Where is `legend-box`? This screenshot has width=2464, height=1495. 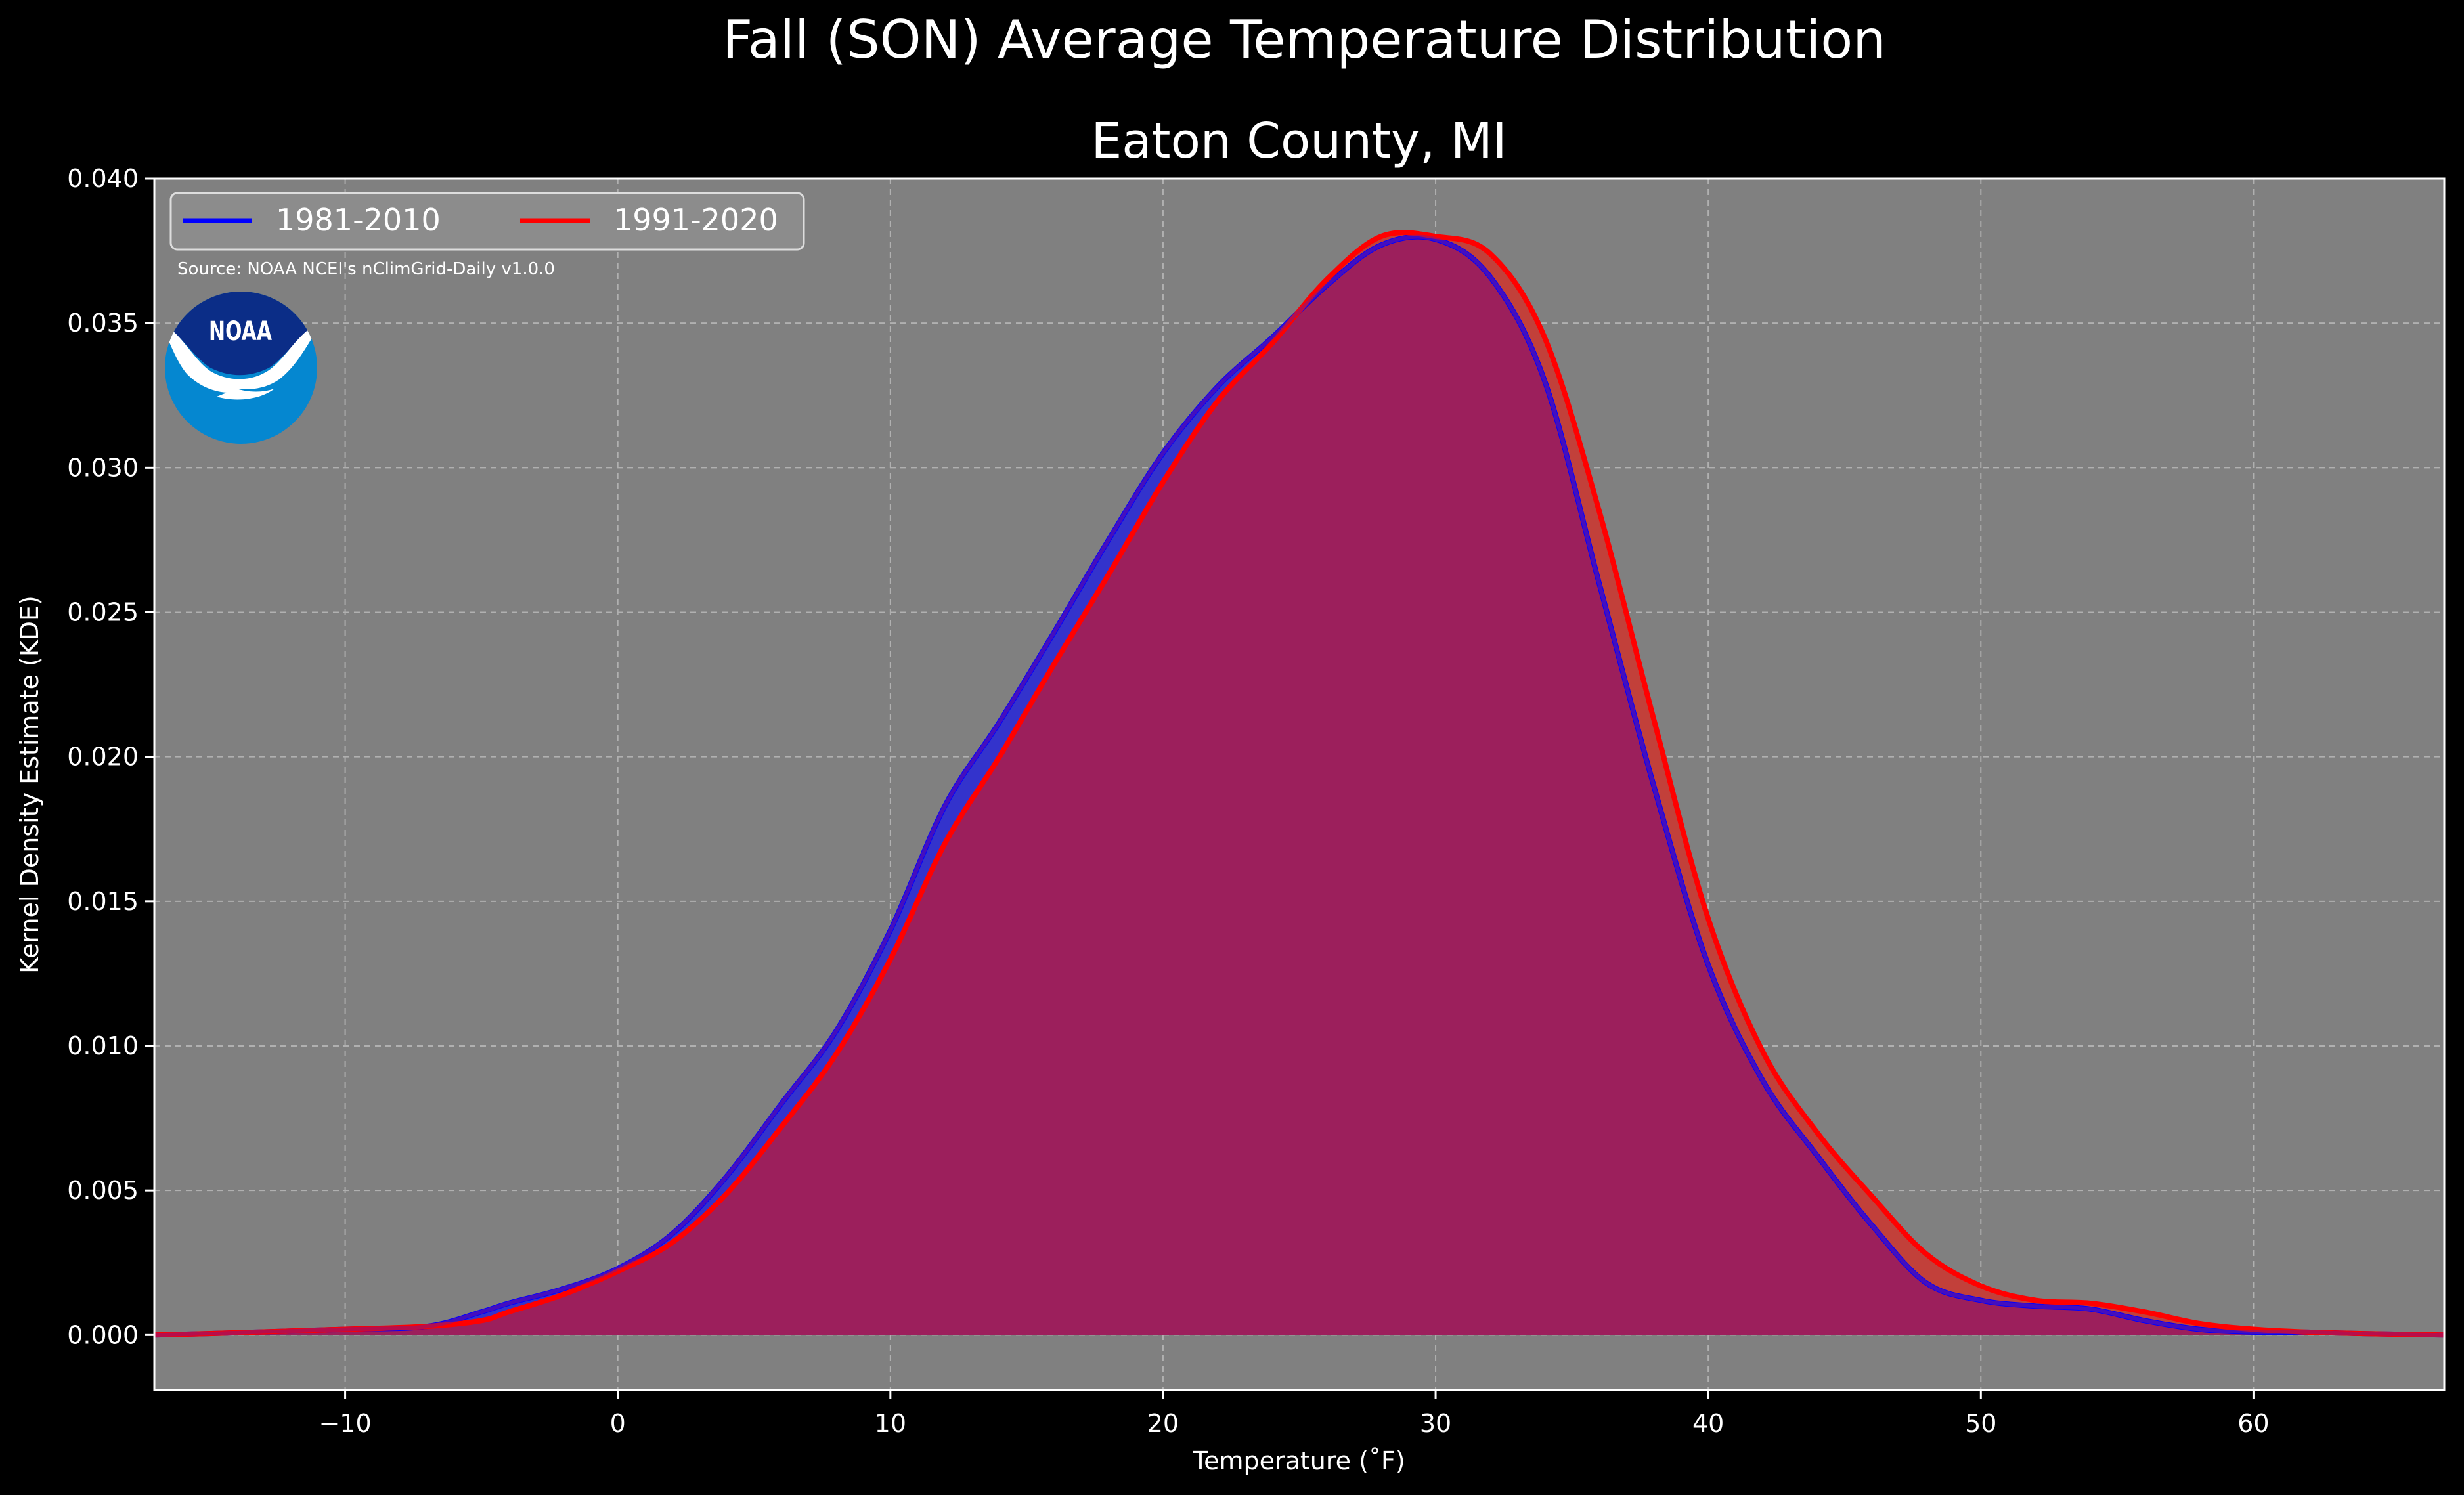 legend-box is located at coordinates (487, 221).